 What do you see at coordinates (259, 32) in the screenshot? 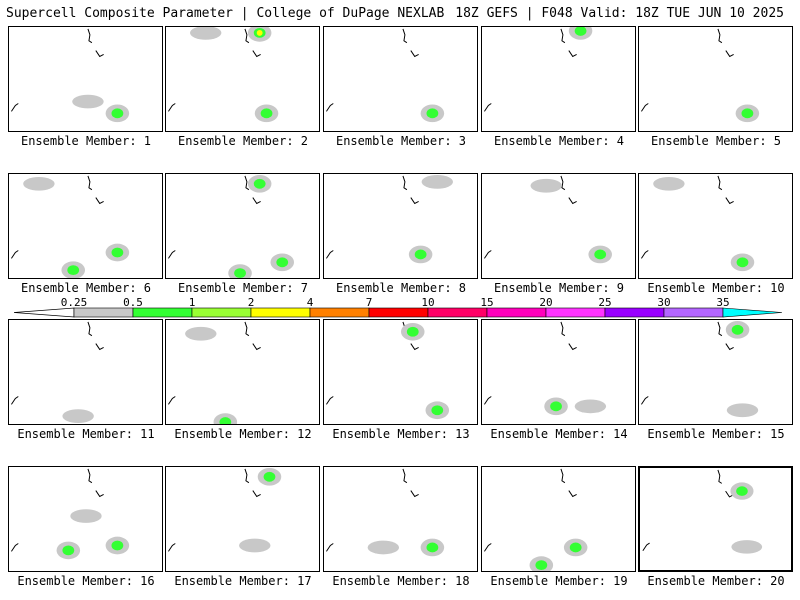
I see `scp-contour-high` at bounding box center [259, 32].